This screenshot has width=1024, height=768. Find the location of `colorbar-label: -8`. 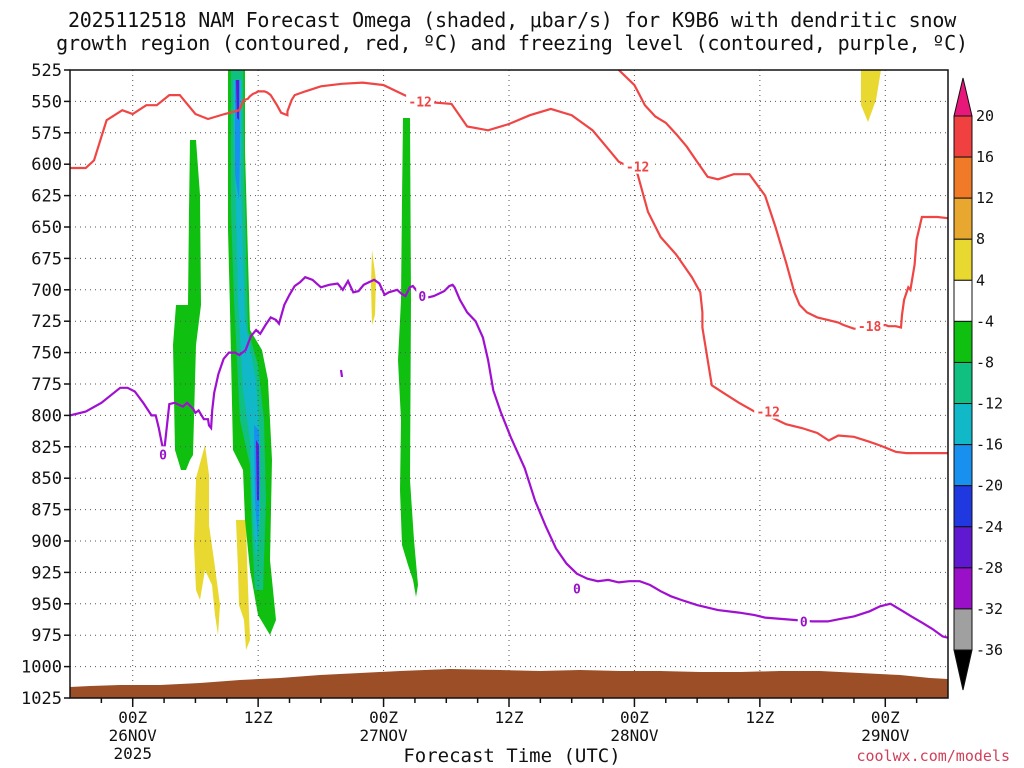

colorbar-label: -8 is located at coordinates (985, 362).